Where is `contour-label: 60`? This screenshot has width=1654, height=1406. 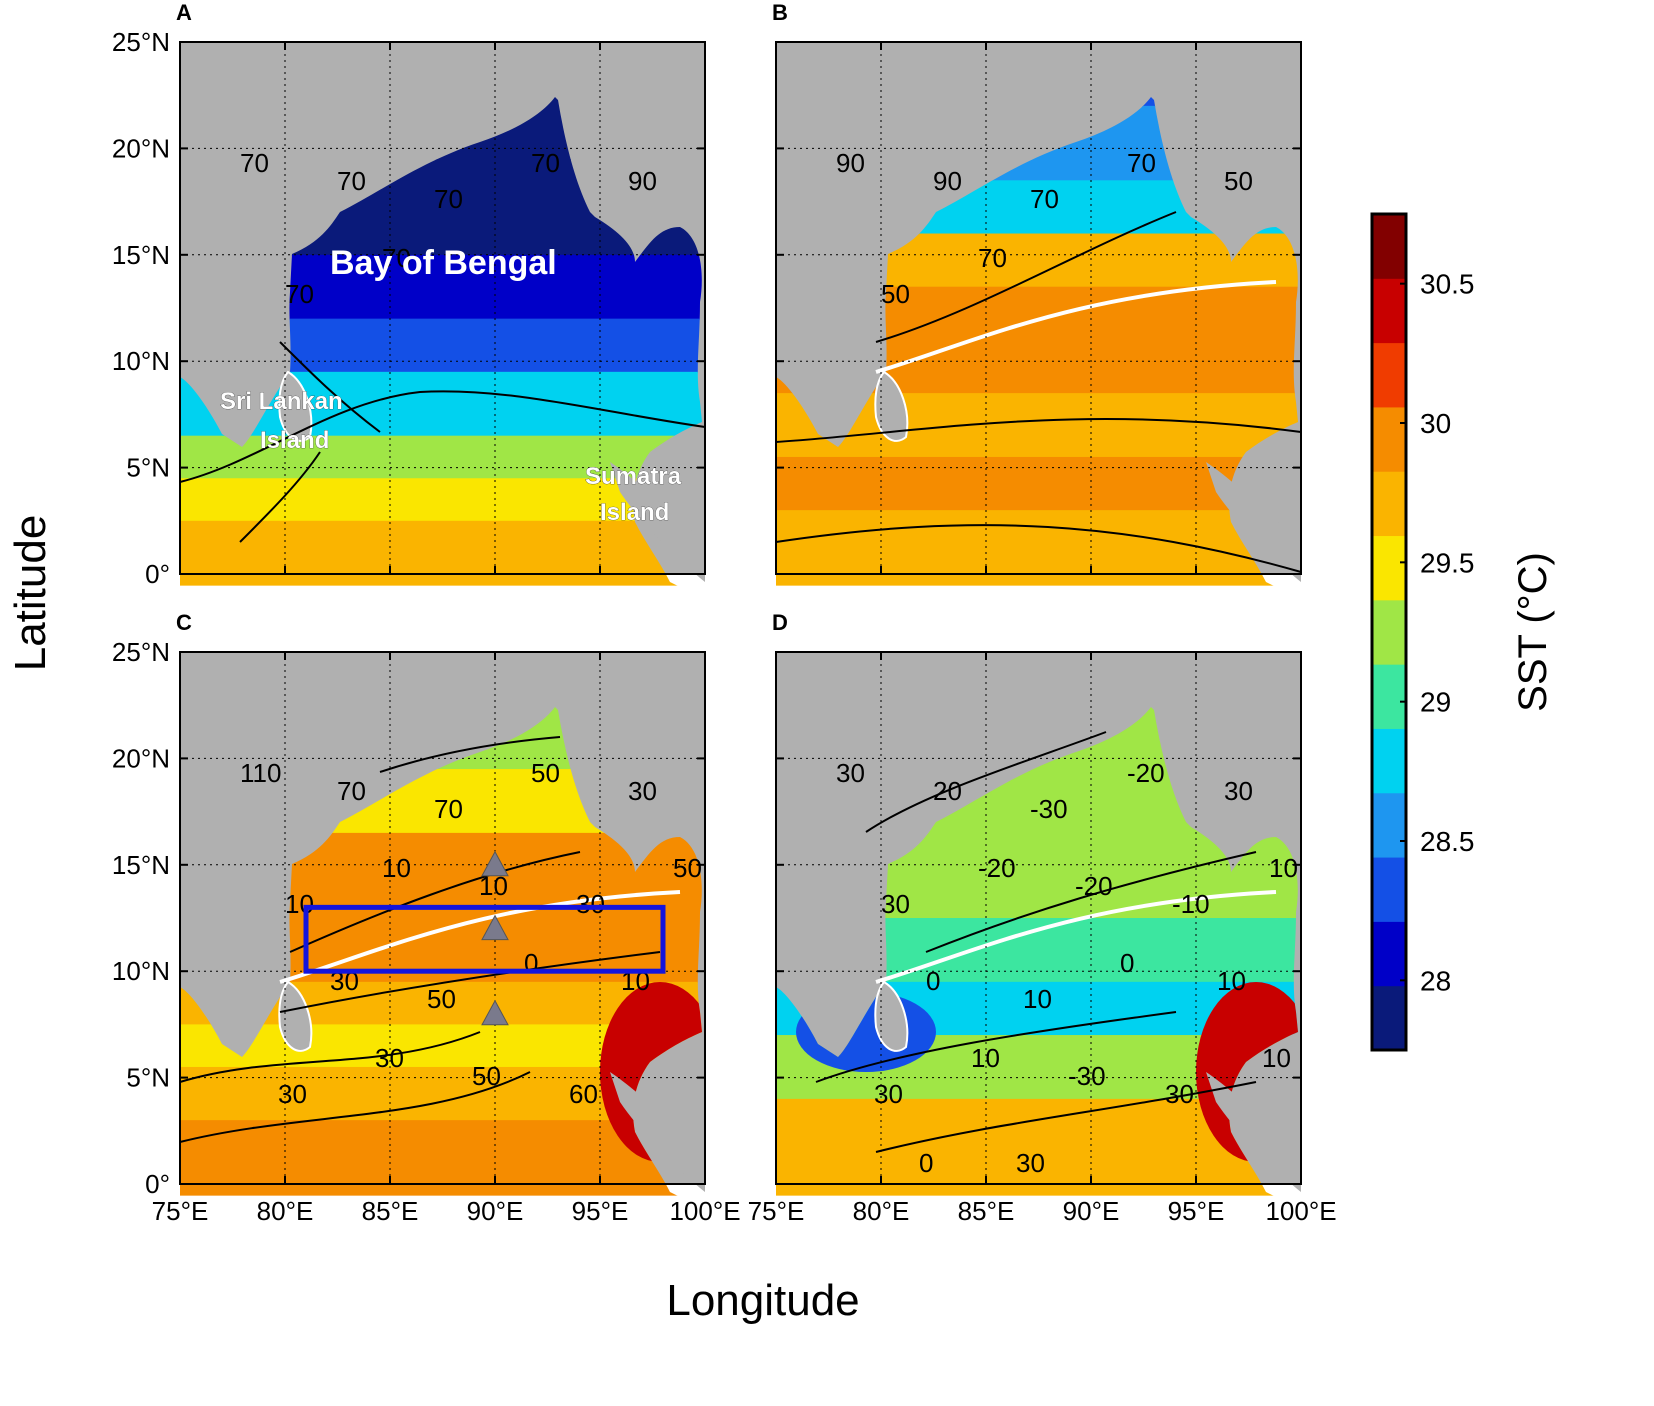
contour-label: 60 is located at coordinates (583, 1094).